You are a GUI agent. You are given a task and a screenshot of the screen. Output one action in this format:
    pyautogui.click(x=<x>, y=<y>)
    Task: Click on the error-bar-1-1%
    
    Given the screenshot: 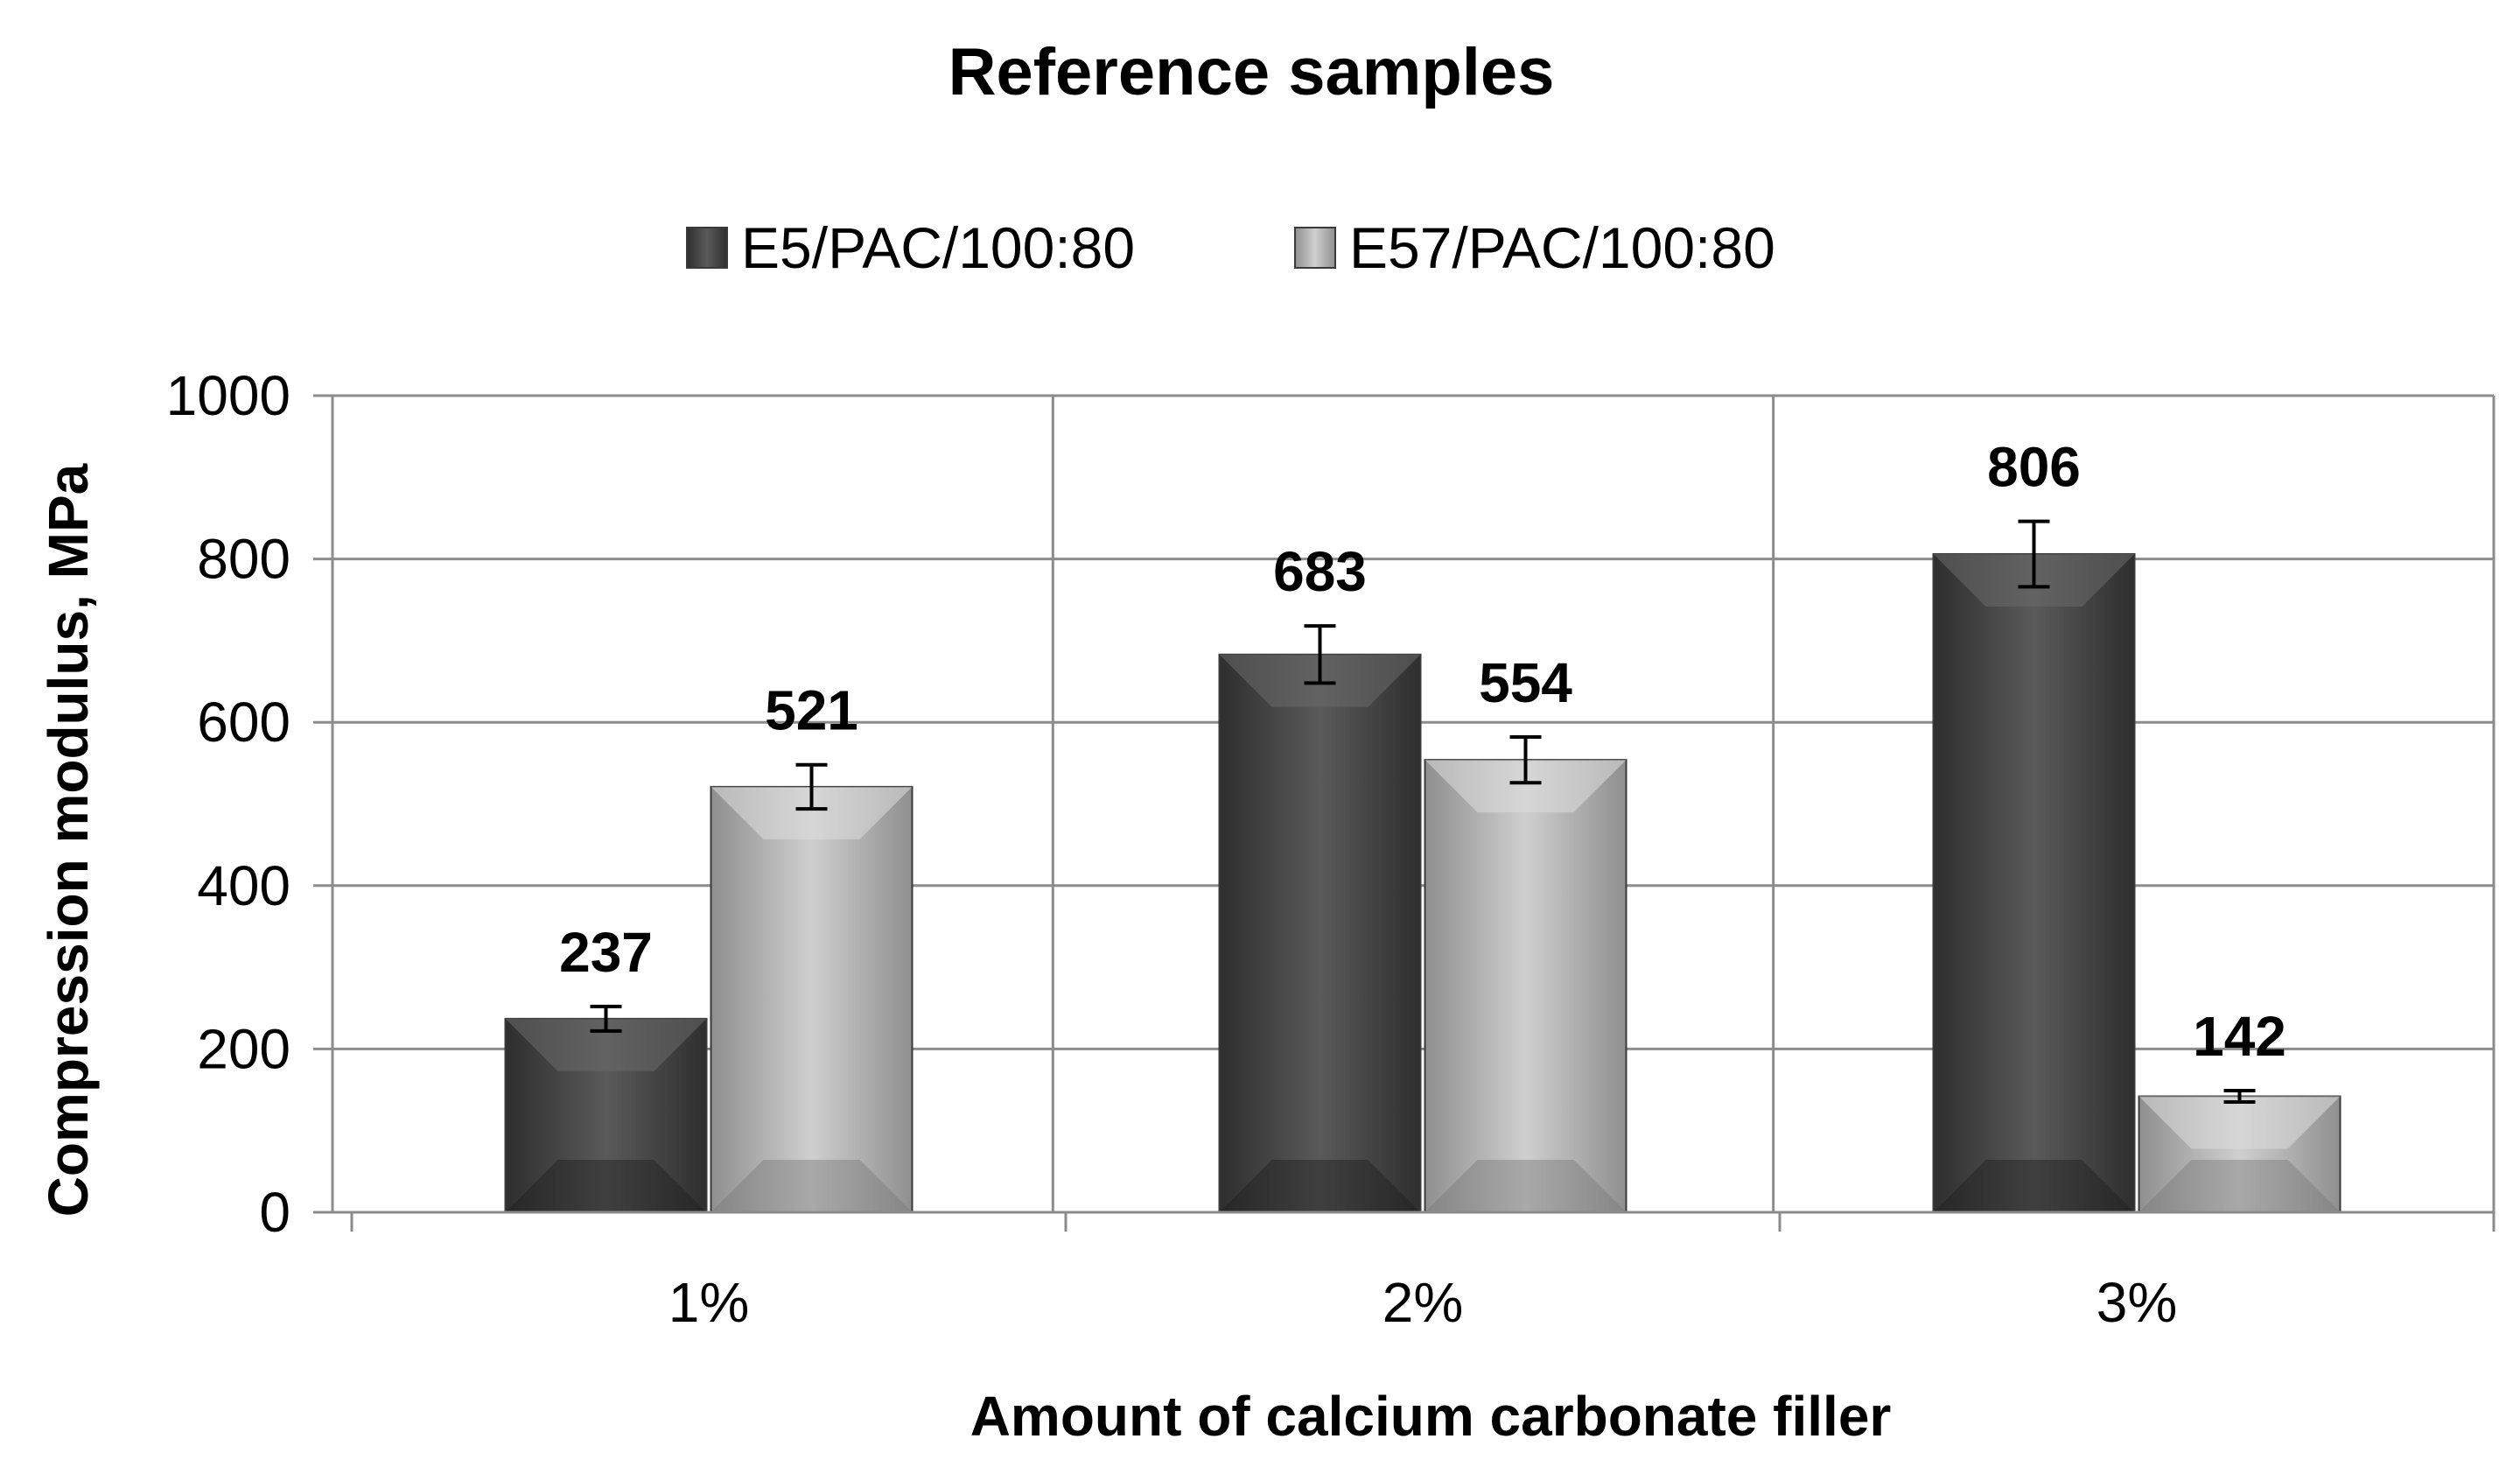 What is the action you would take?
    pyautogui.click(x=606, y=1018)
    